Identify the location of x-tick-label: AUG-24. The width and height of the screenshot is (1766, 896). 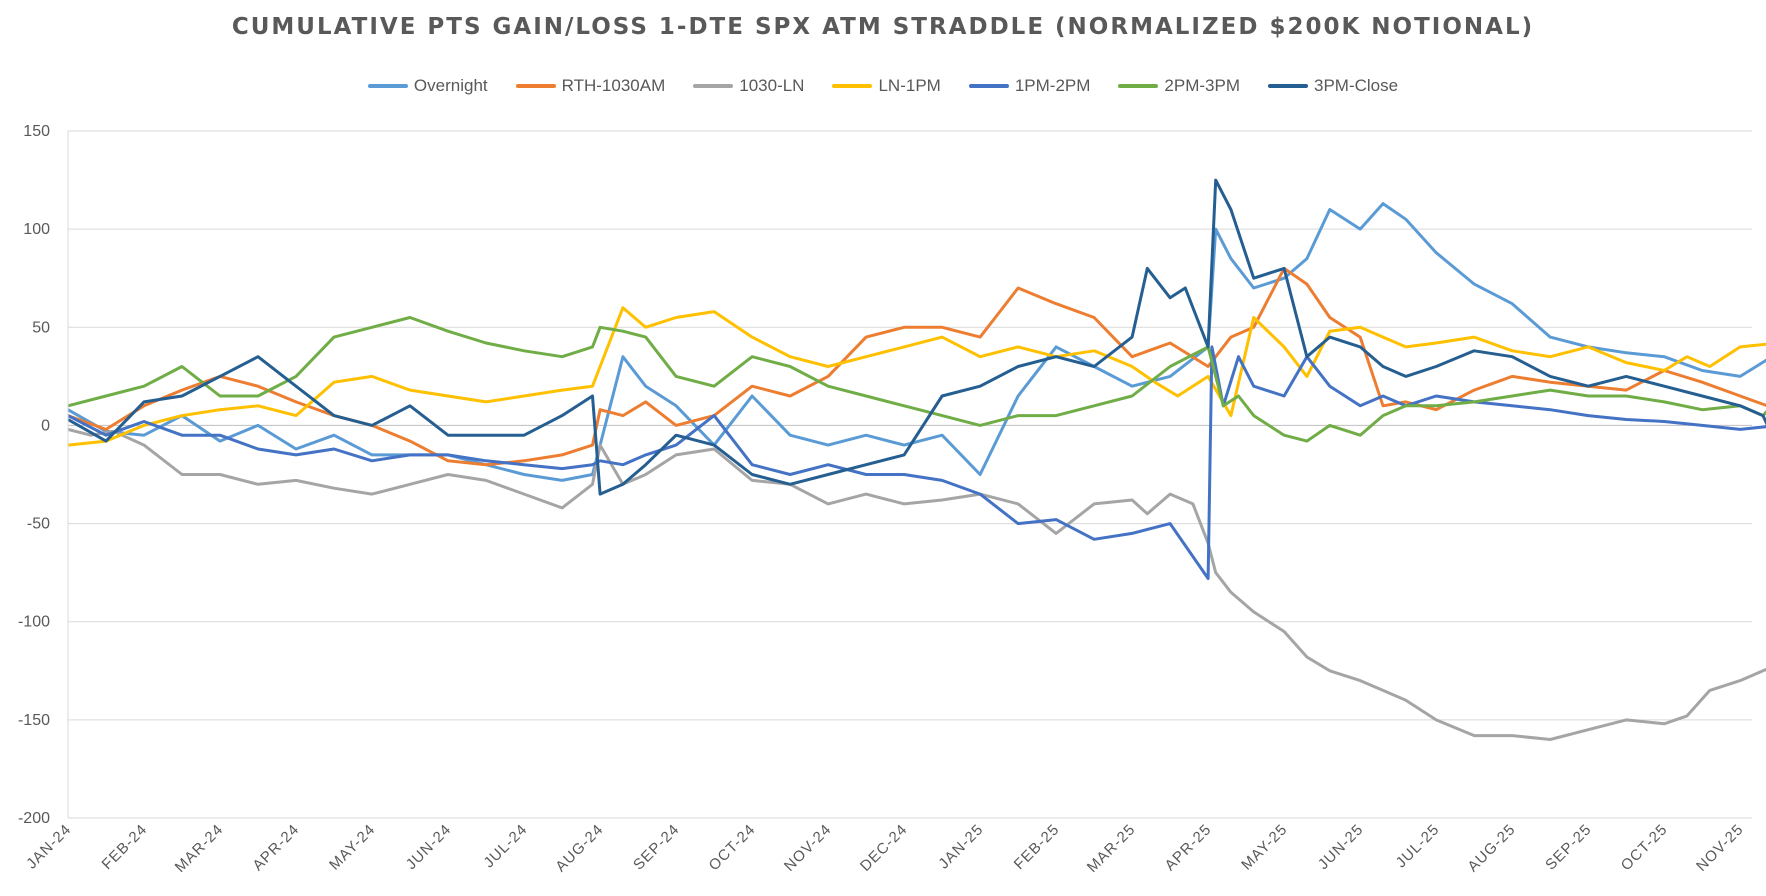
(579, 848).